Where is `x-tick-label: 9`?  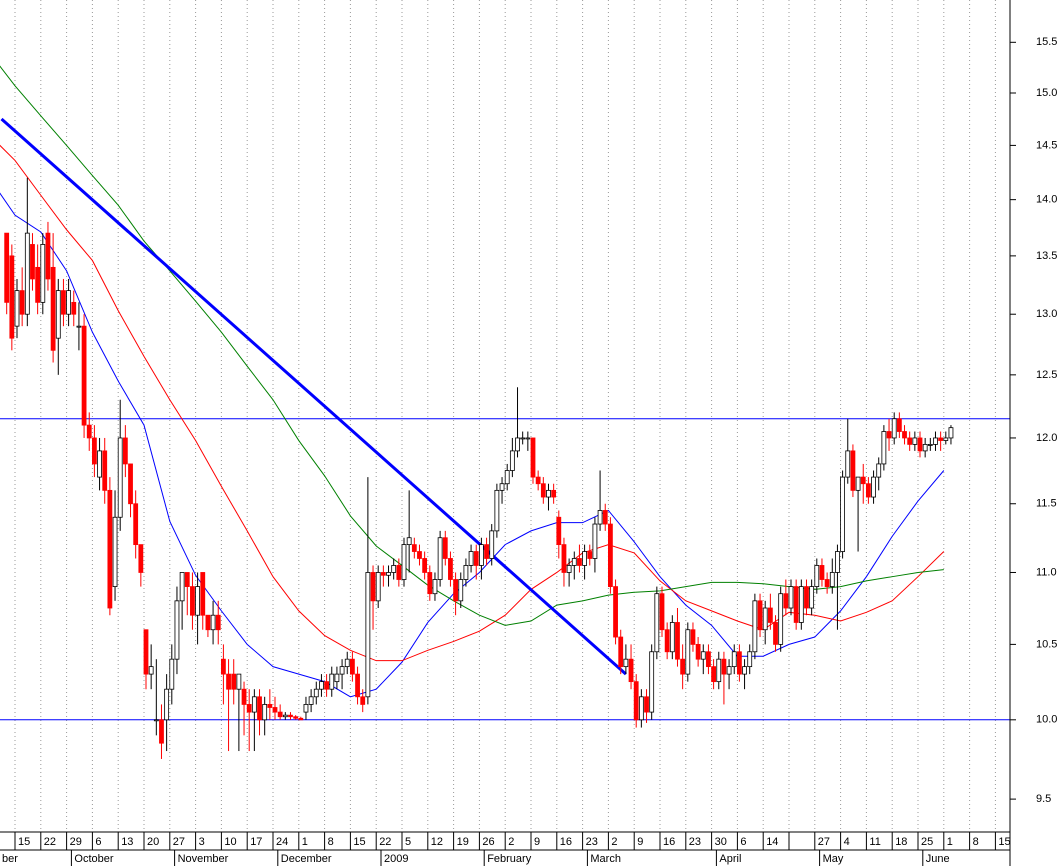 x-tick-label: 9 is located at coordinates (640, 842).